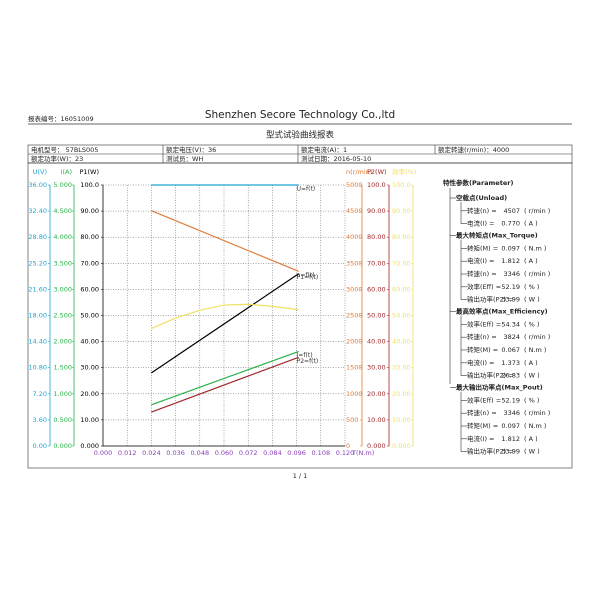  Describe the element at coordinates (127, 453) in the screenshot. I see `x-tick-label: 0.012` at that location.